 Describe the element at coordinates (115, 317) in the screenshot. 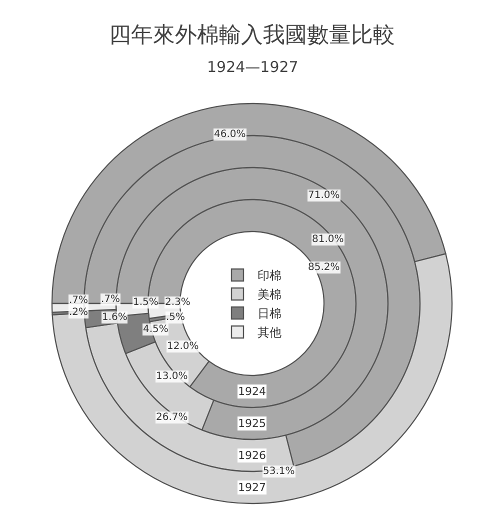

I see `data-label: 1.6%` at that location.